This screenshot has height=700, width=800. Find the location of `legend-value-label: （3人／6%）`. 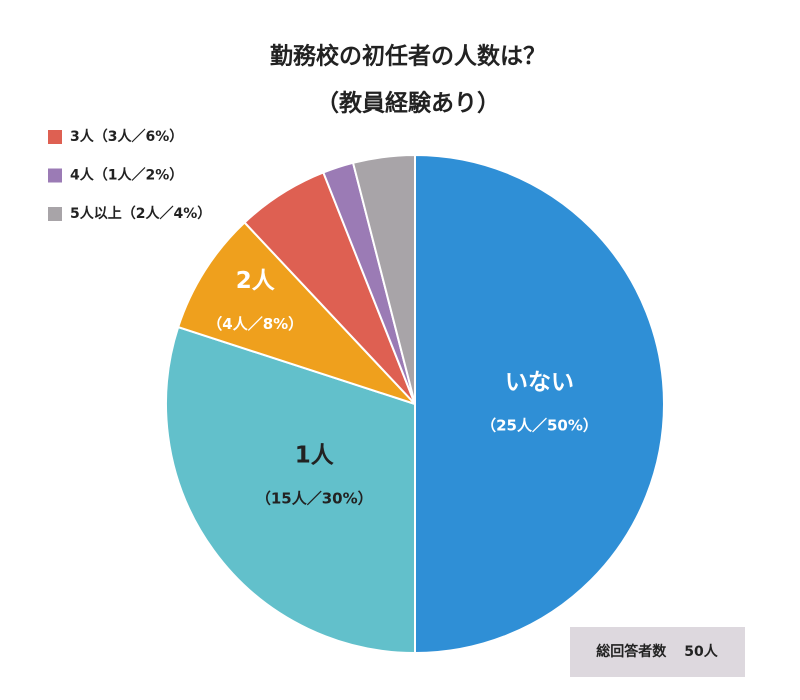

legend-value-label: （3人／6%） is located at coordinates (139, 136).